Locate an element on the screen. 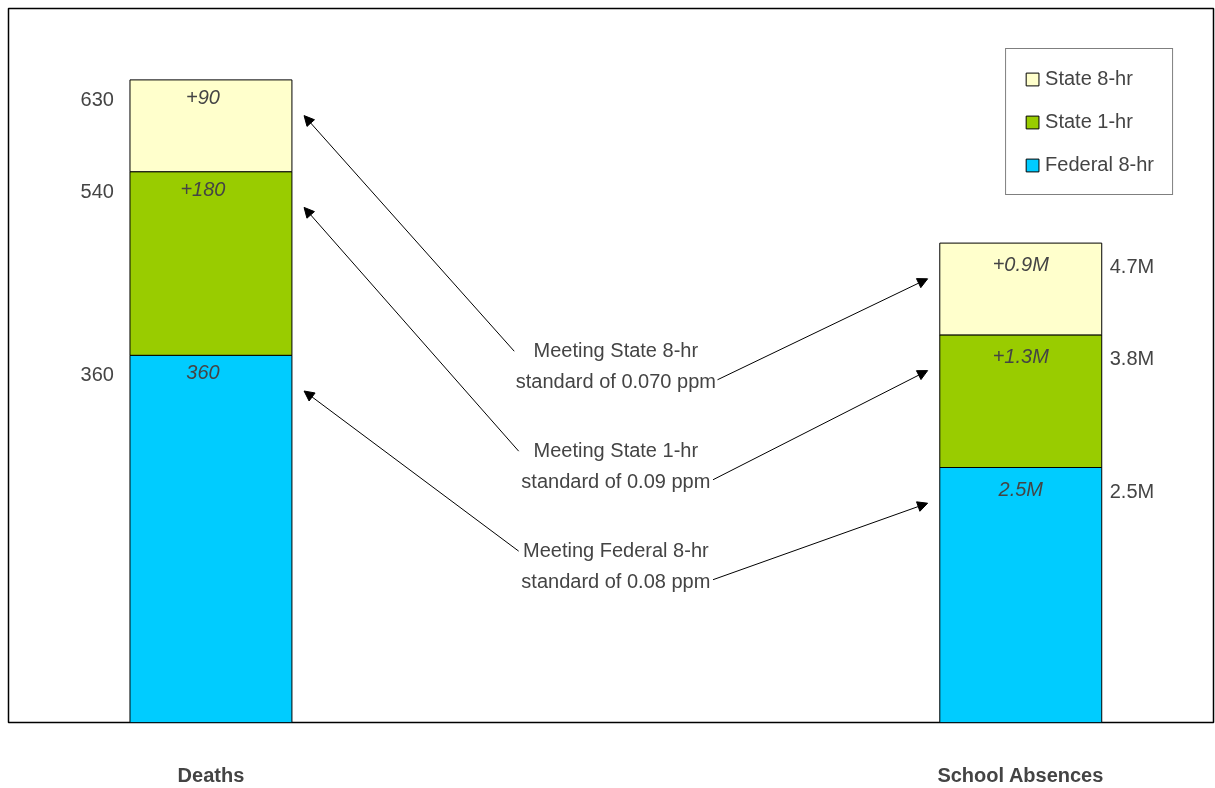 The height and width of the screenshot is (788, 1215). data-label: +0.9M is located at coordinates (1021, 264).